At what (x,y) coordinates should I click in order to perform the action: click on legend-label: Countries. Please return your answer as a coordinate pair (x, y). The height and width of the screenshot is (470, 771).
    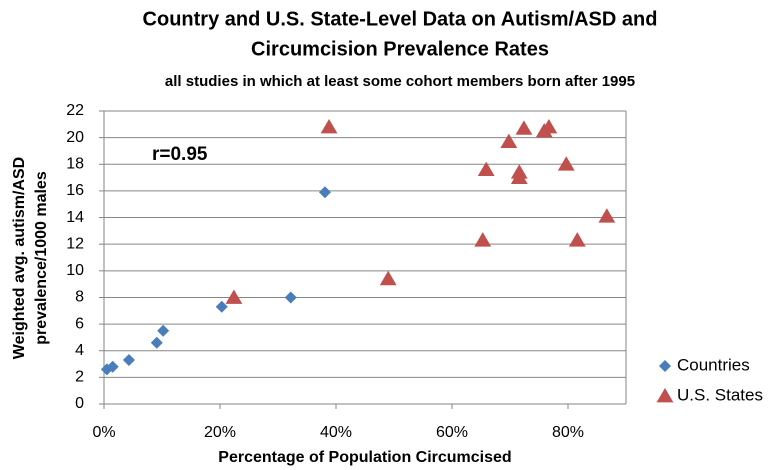
    Looking at the image, I should click on (713, 364).